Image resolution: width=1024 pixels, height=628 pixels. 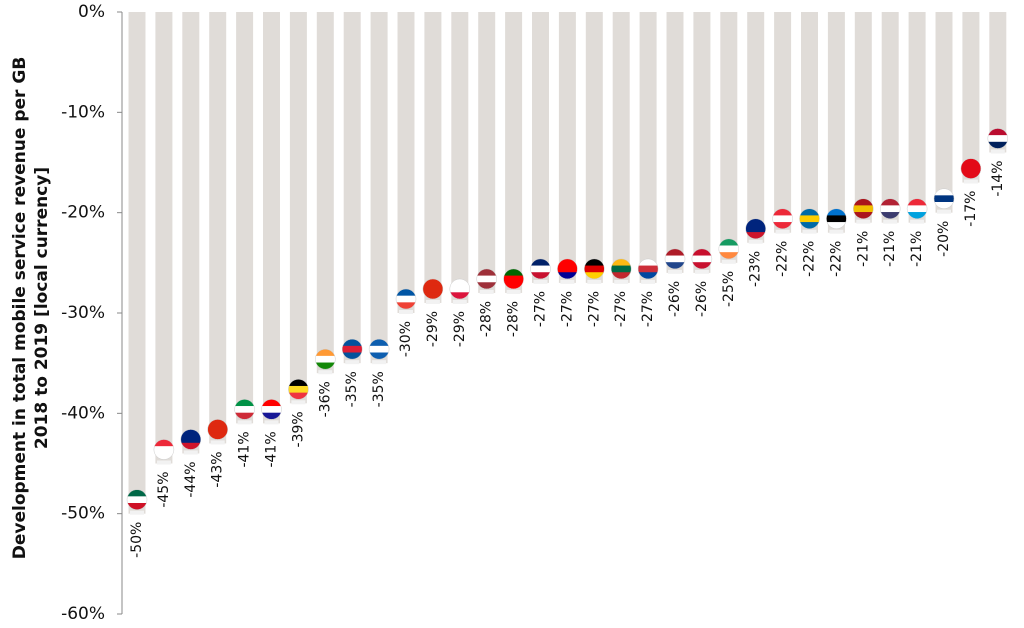 What do you see at coordinates (971, 209) in the screenshot?
I see `value-label: -17%` at bounding box center [971, 209].